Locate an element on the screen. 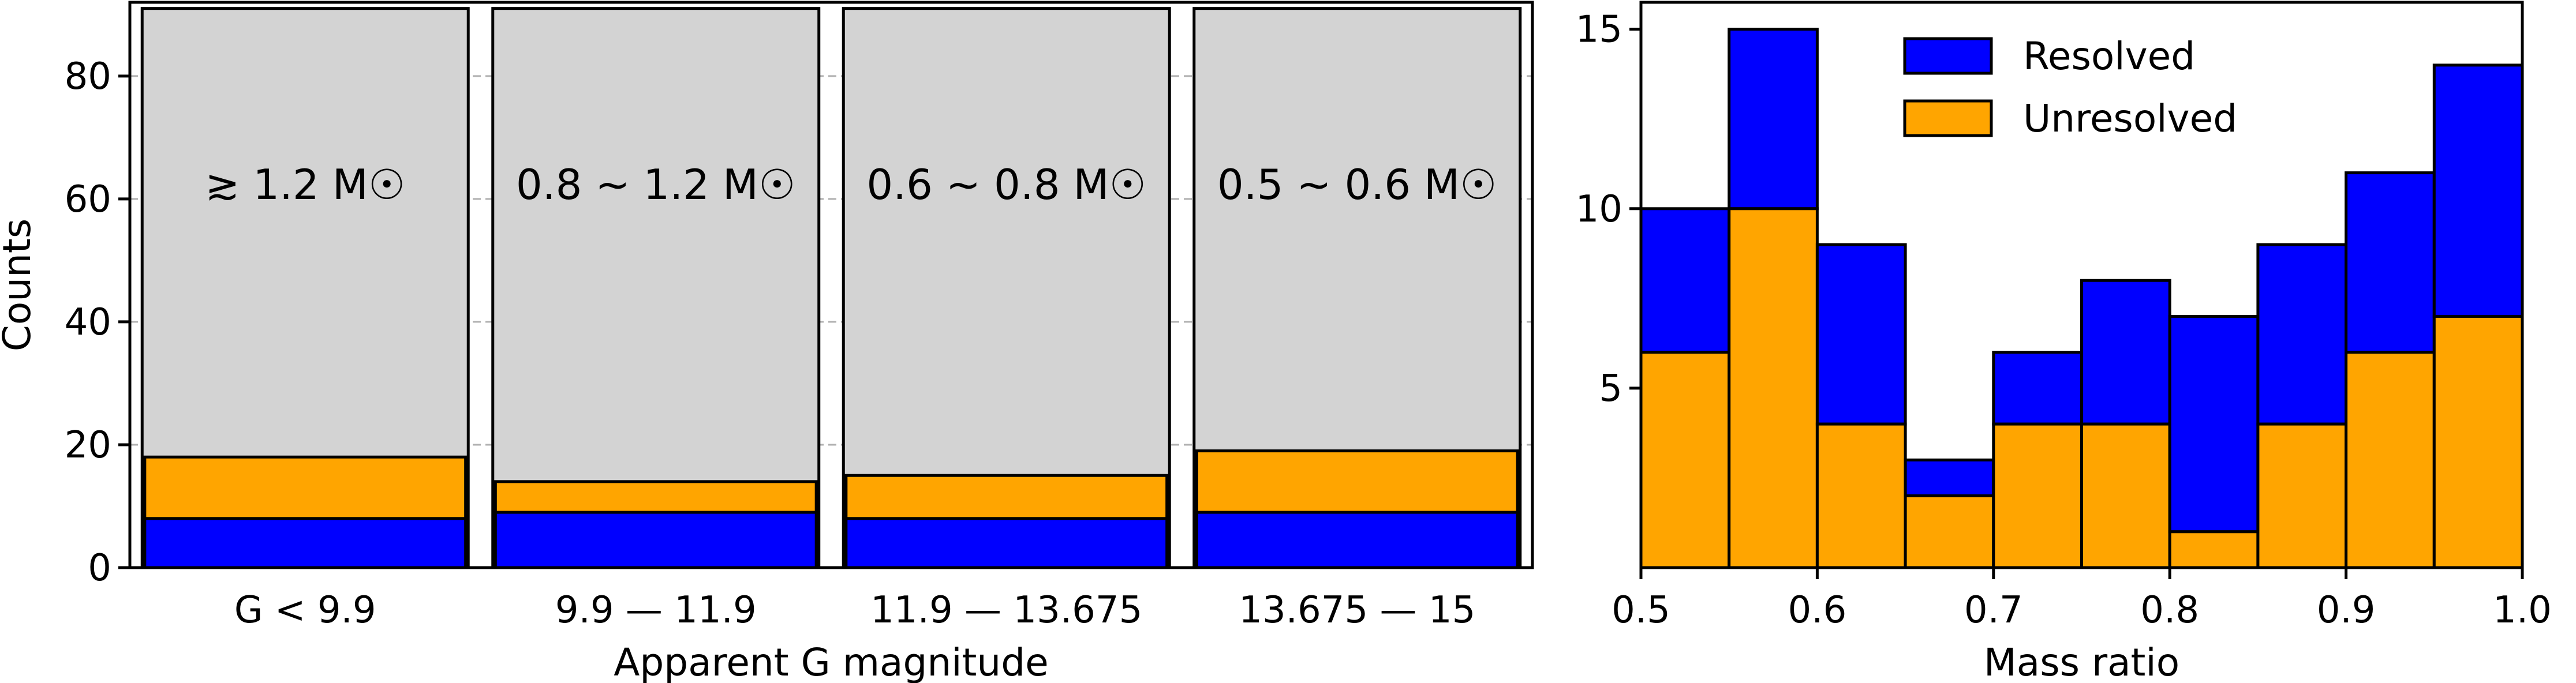 Image resolution: width=2576 pixels, height=683 pixels. y-tick-label: 15 is located at coordinates (1599, 30).